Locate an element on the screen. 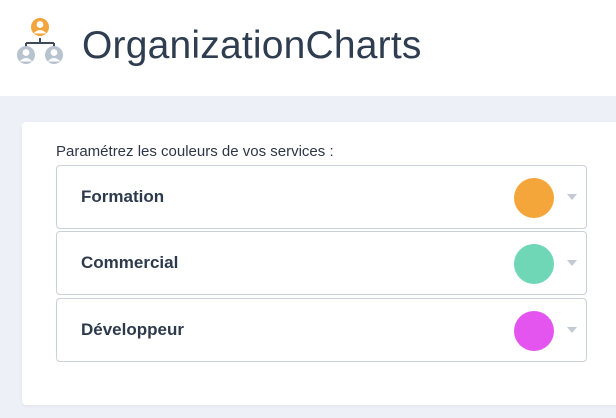  service-label: Commercial is located at coordinates (130, 262).